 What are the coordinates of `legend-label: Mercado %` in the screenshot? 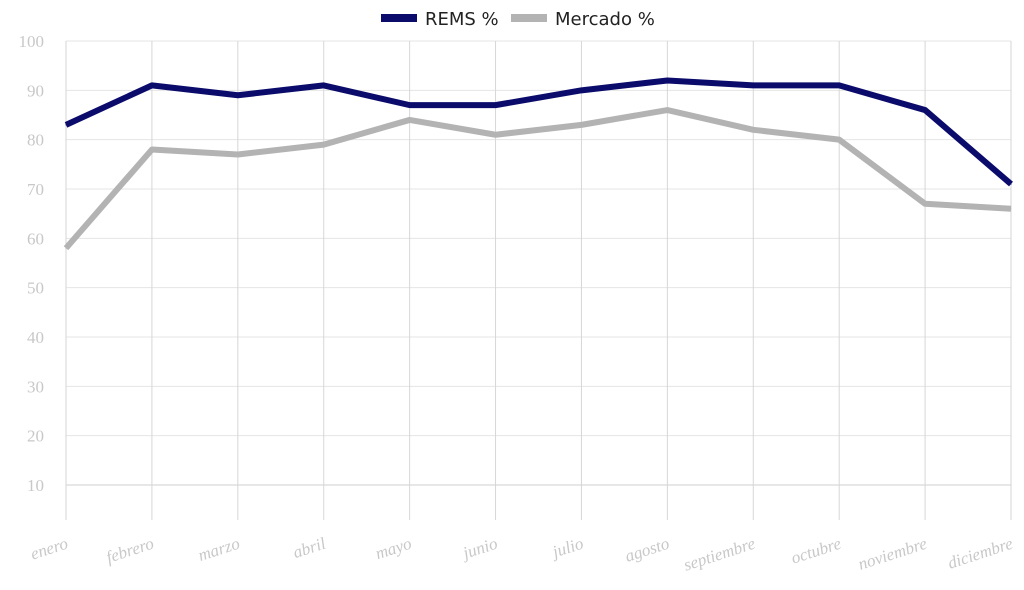 It's located at (605, 19).